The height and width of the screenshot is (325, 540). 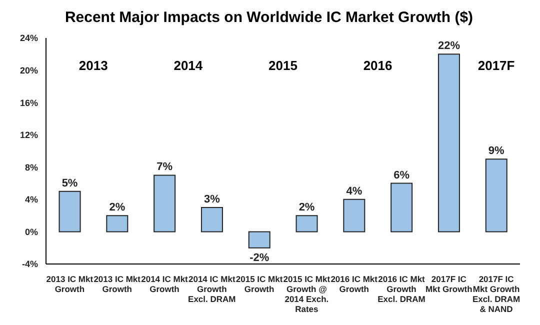 What do you see at coordinates (31, 199) in the screenshot?
I see `y-tick-label: 4%` at bounding box center [31, 199].